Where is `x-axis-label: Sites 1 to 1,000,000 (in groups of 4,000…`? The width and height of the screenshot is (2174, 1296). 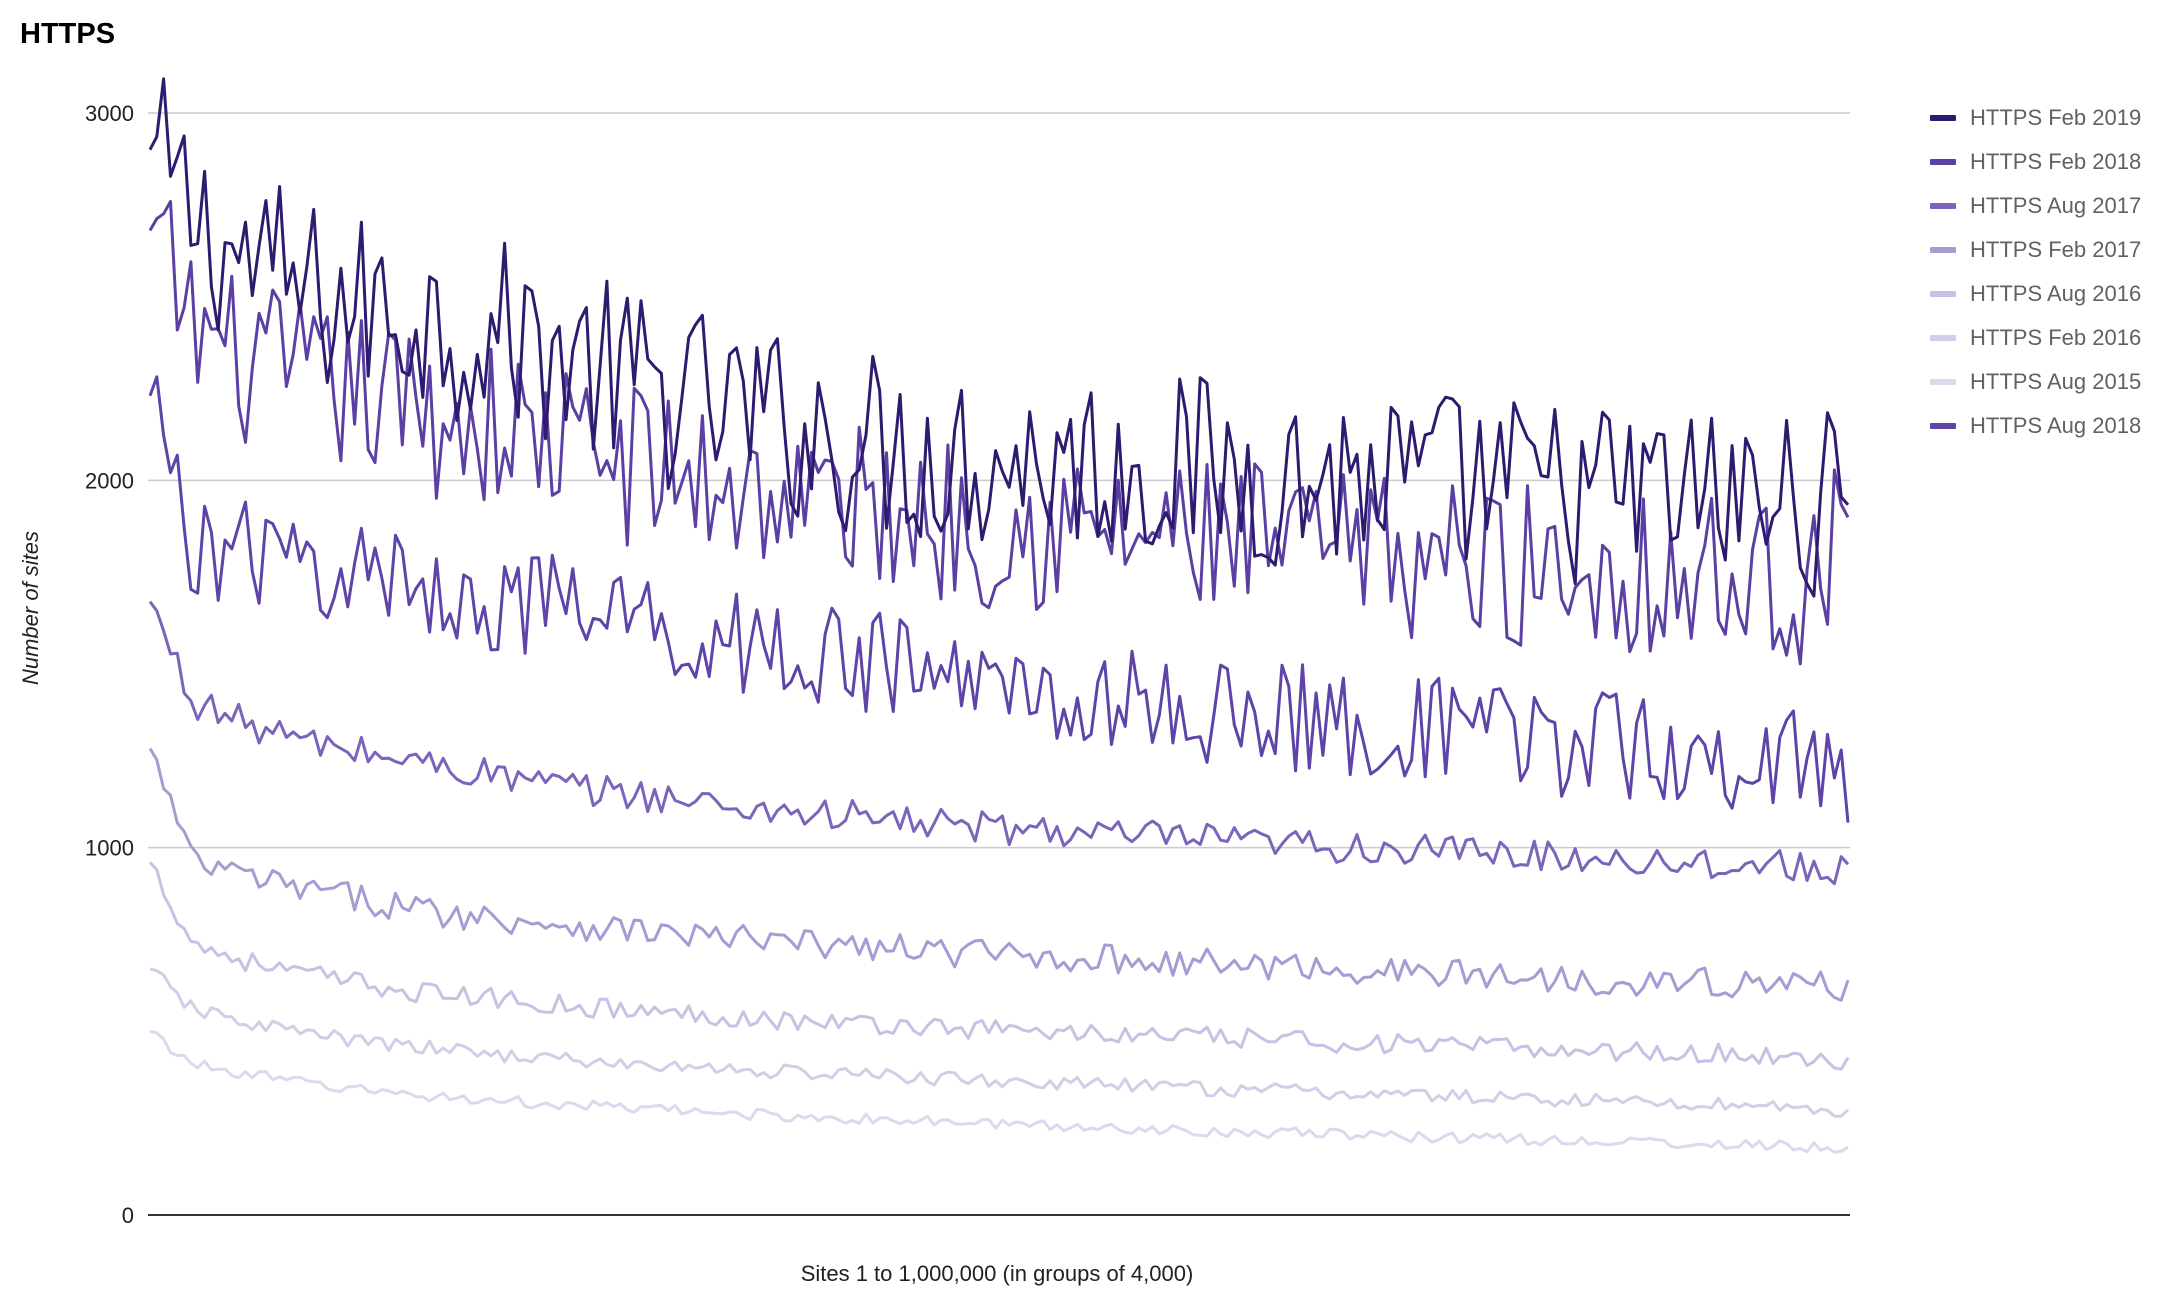
x-axis-label: Sites 1 to 1,000,000 (in groups of 4,000… is located at coordinates (997, 1273).